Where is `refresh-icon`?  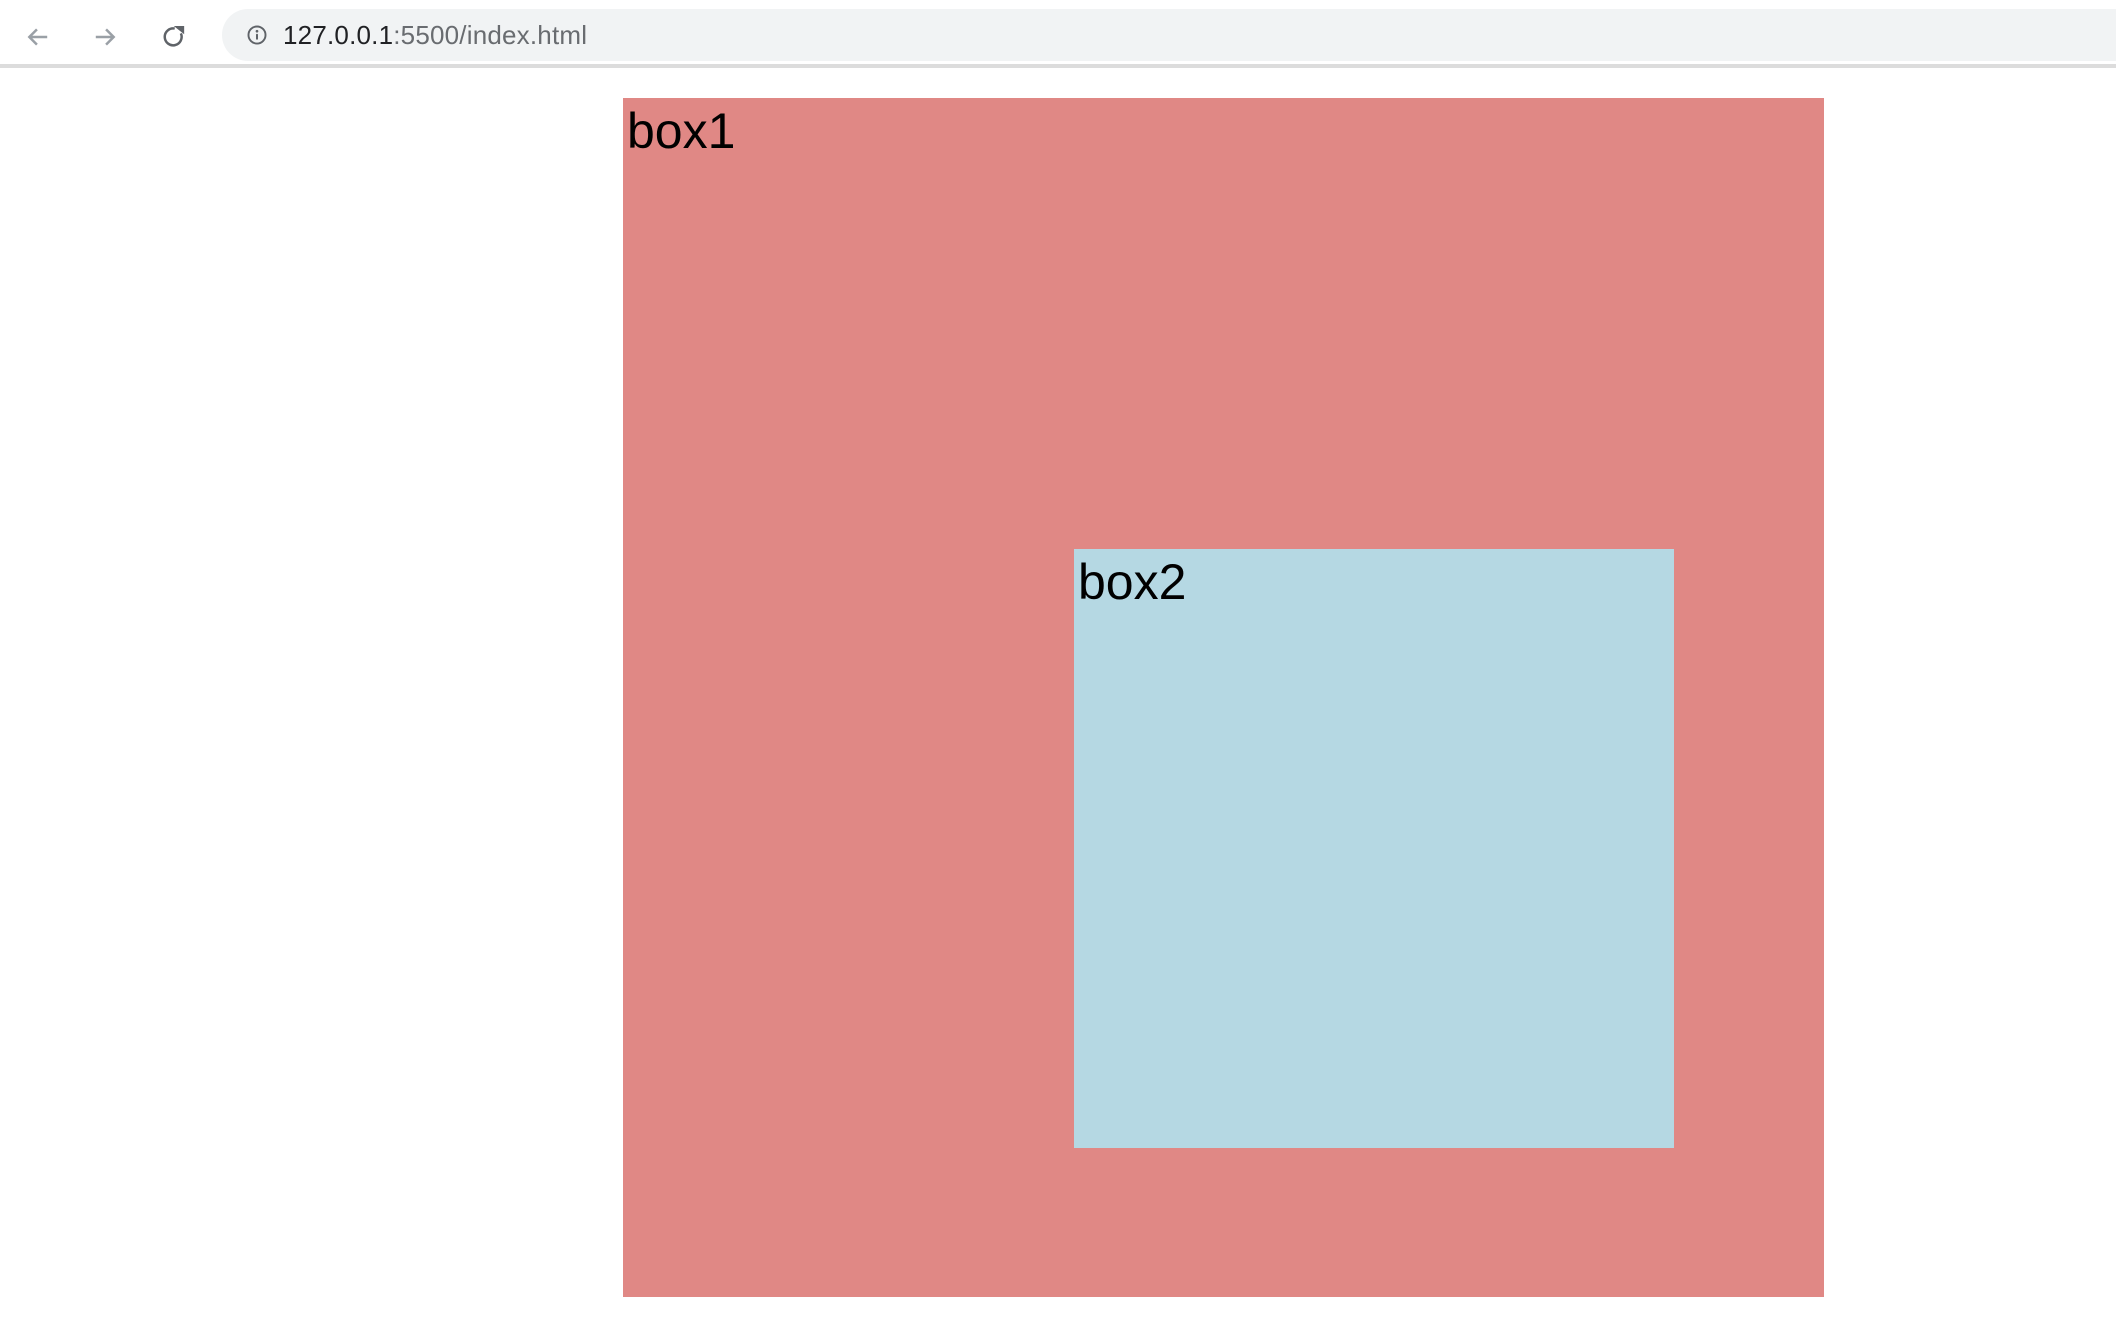 refresh-icon is located at coordinates (174, 36).